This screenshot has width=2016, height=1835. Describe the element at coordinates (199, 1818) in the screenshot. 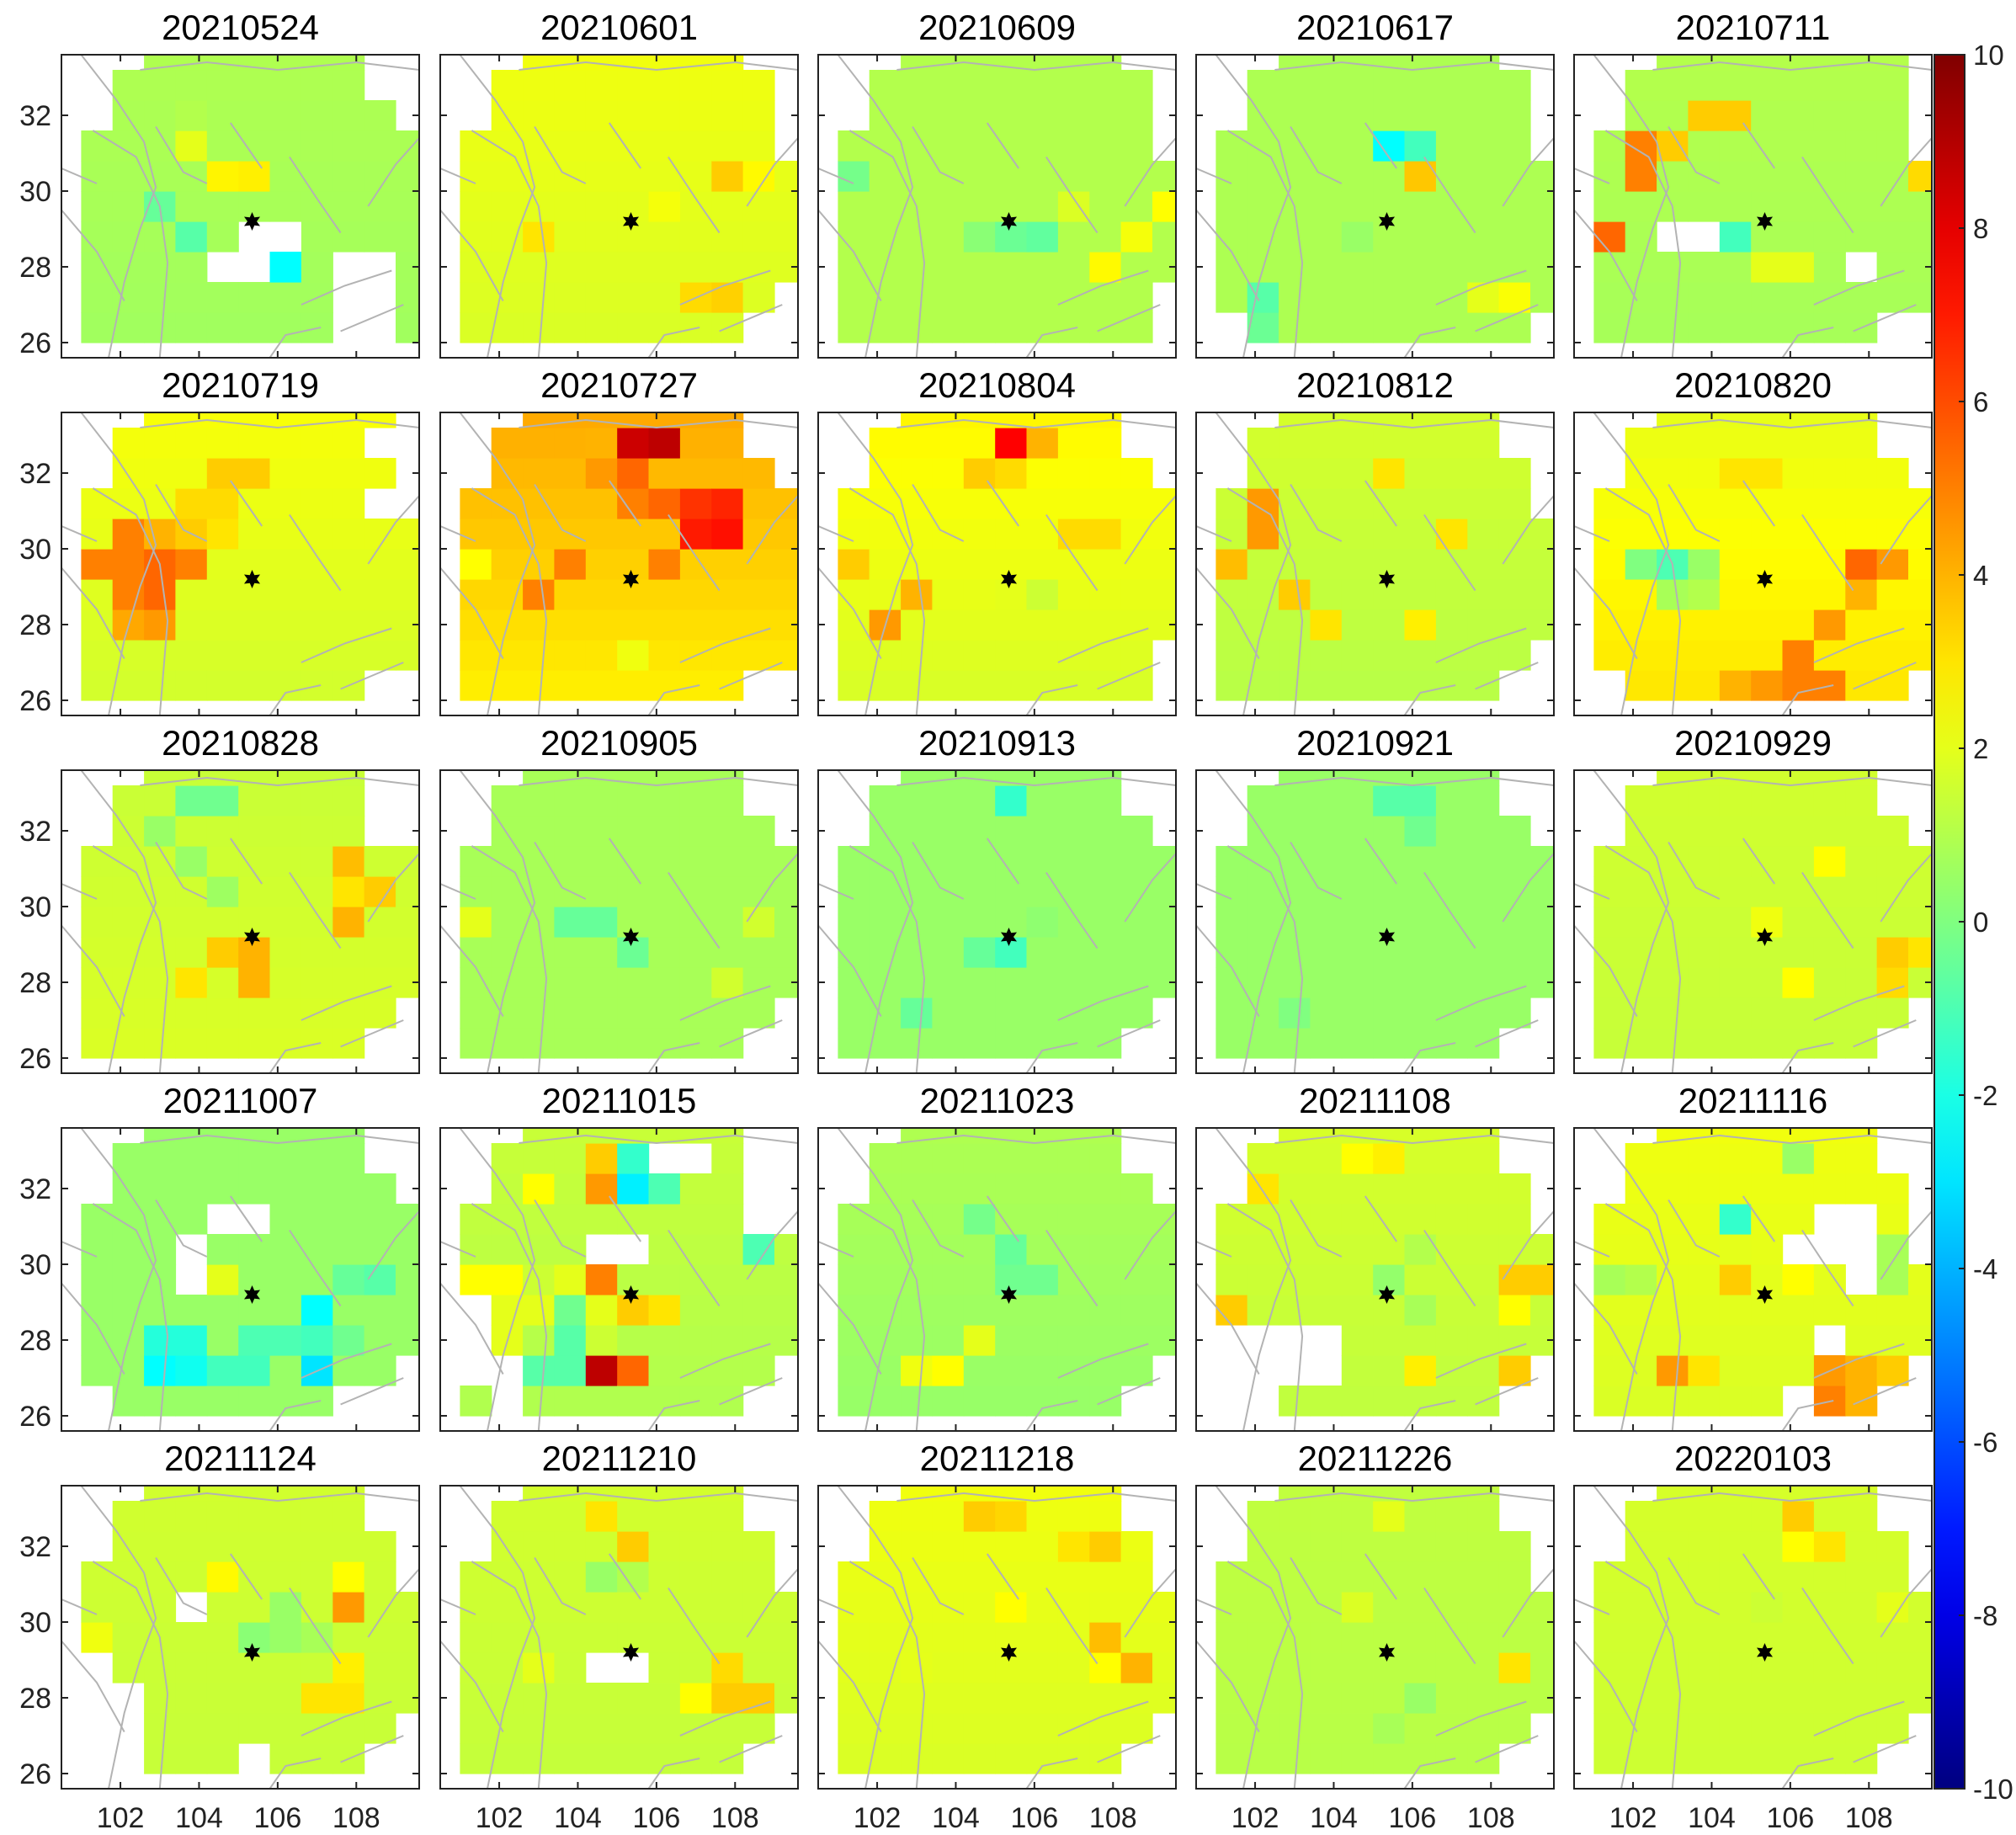

I see `x-tick-label: 104` at that location.